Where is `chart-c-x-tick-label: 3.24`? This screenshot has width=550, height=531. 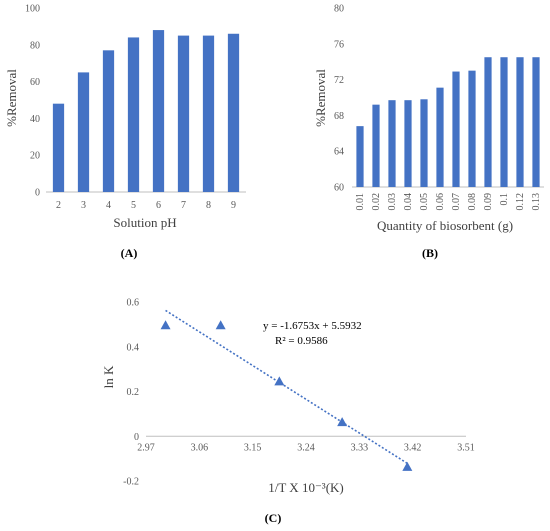
chart-c-x-tick-label: 3.24 is located at coordinates (306, 447).